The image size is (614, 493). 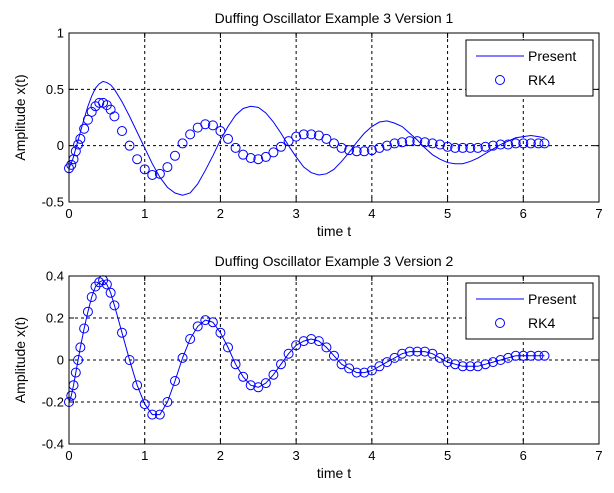 I want to click on x-tick-label: 5, so click(x=447, y=213).